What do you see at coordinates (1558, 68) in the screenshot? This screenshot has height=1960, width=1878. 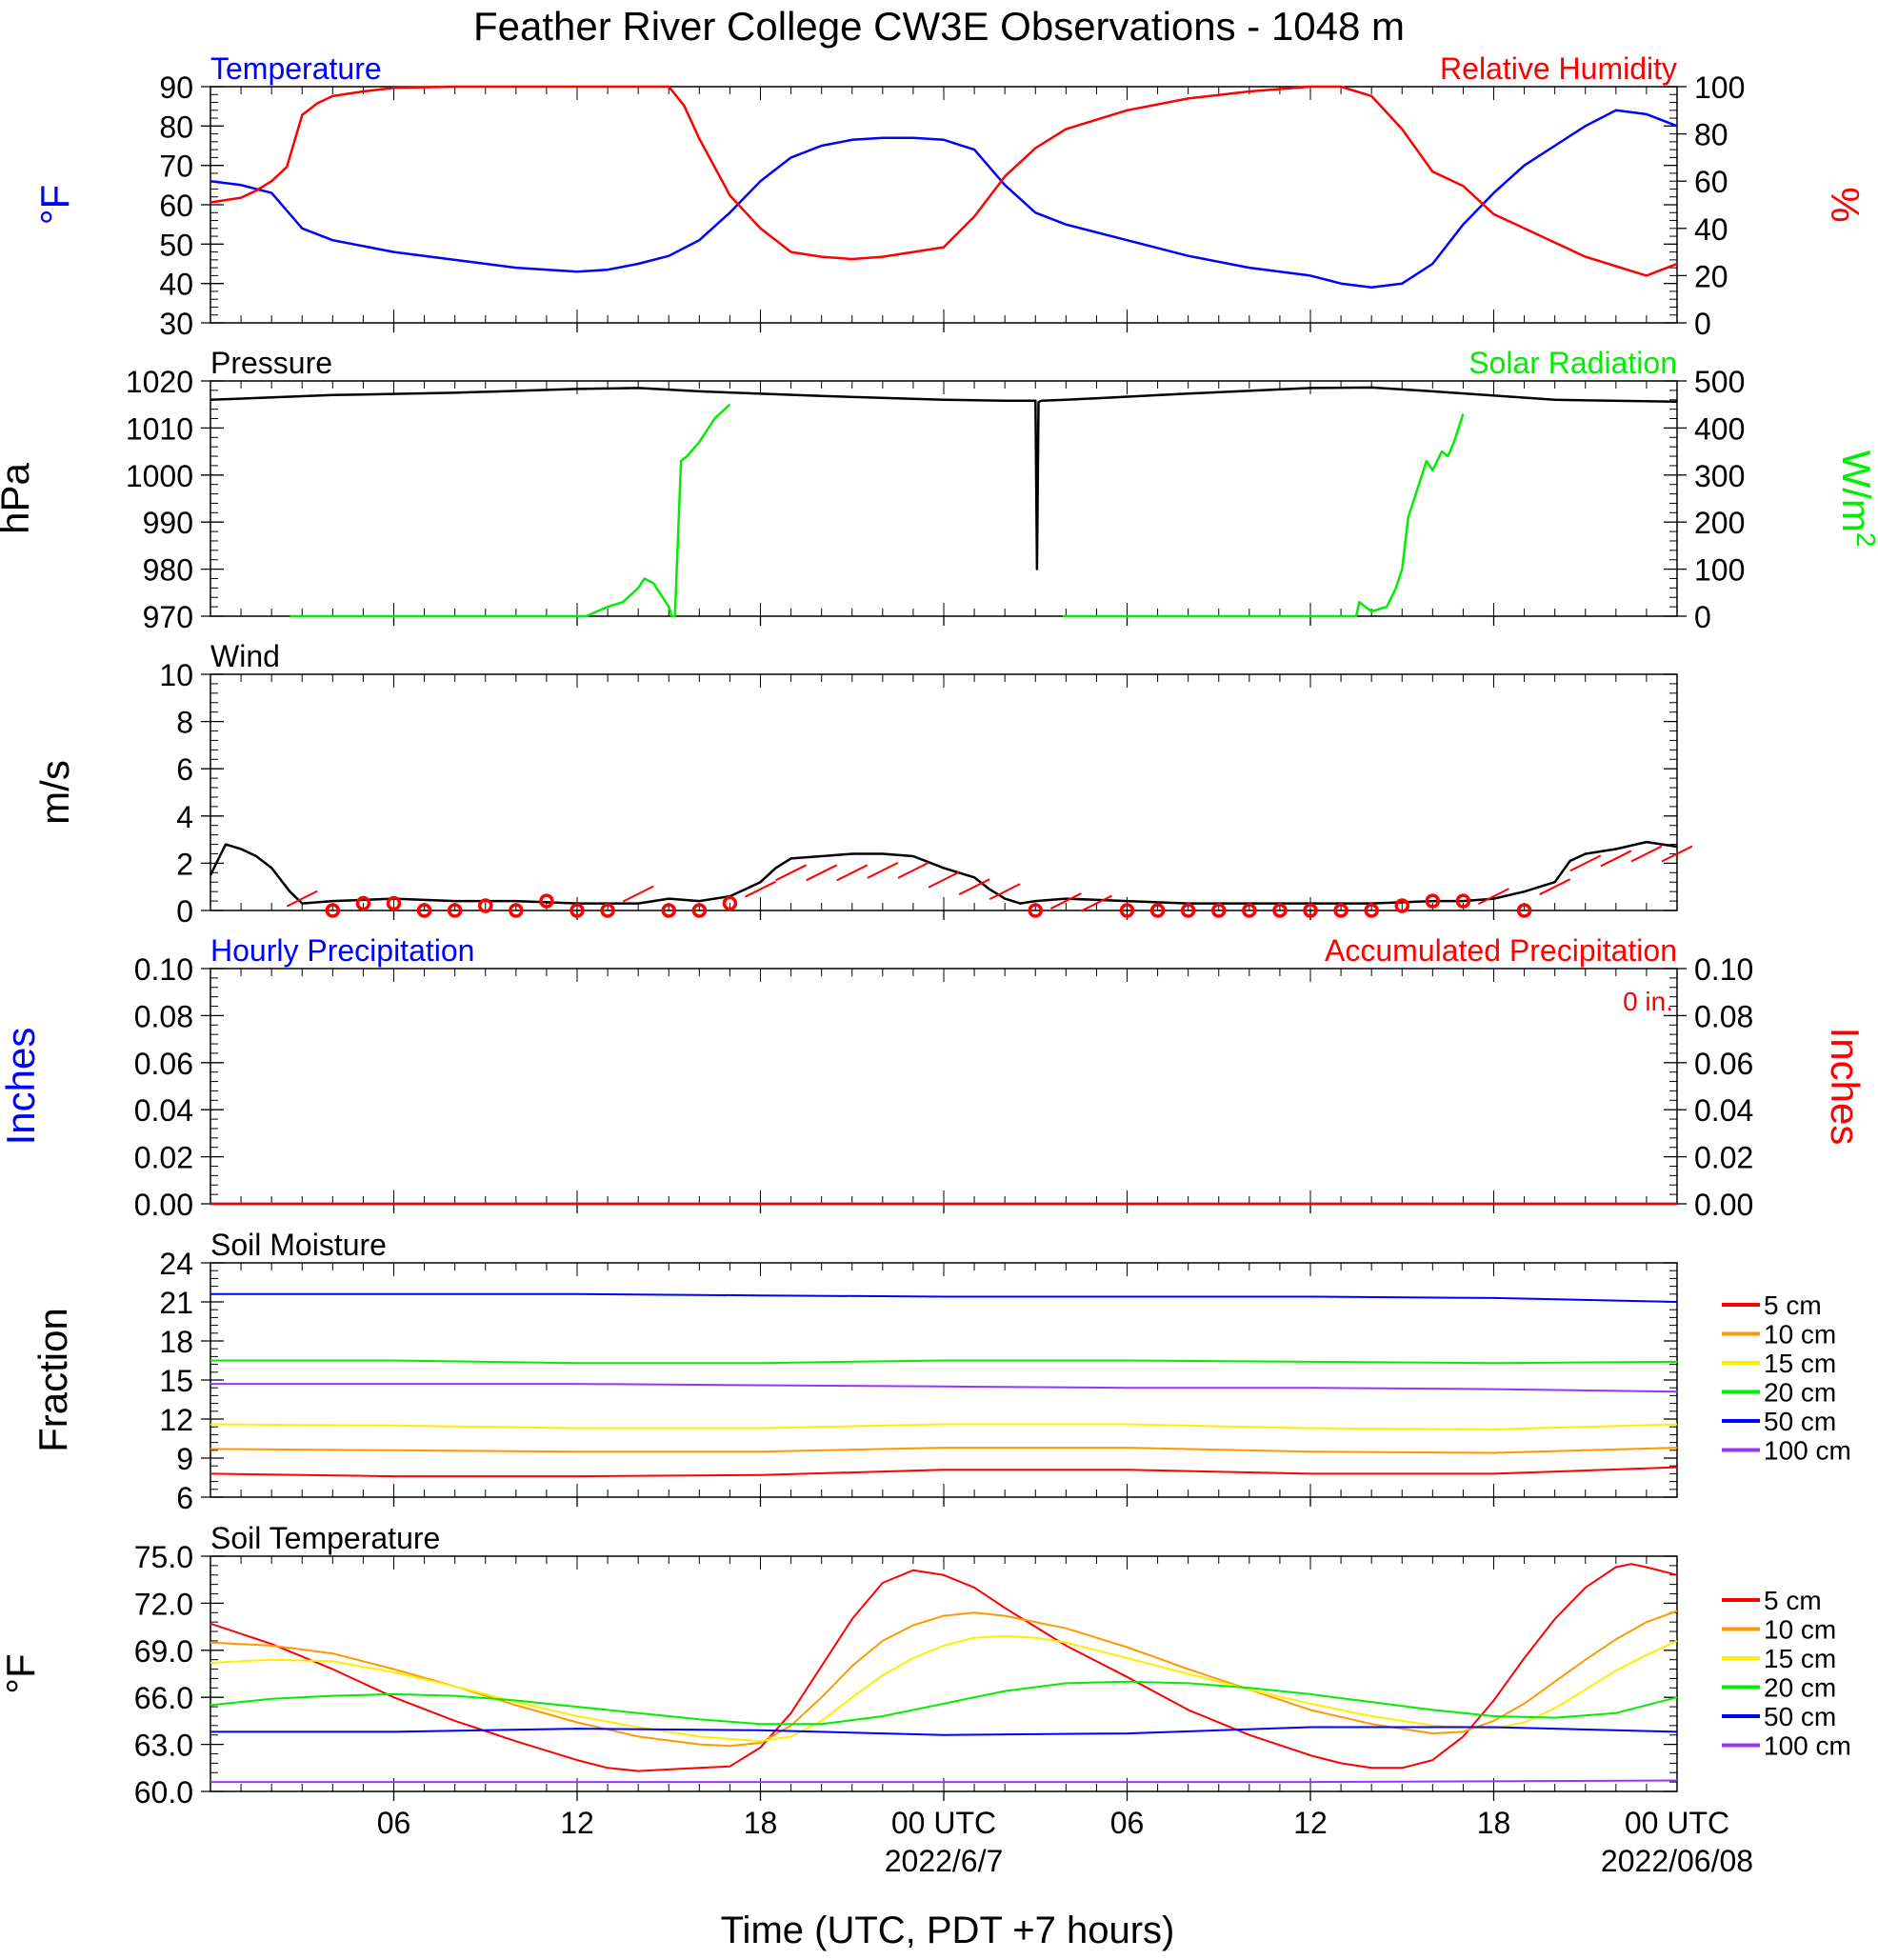 I see `panel-title-right: Relative Humidity` at bounding box center [1558, 68].